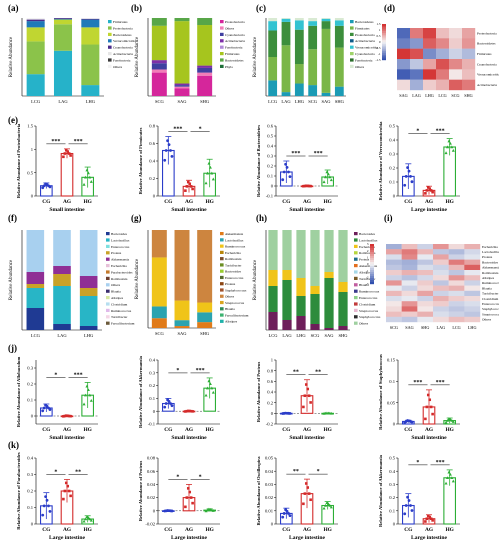 This screenshot has height=550, width=499. I want to click on panel-label: (i), so click(388, 218).